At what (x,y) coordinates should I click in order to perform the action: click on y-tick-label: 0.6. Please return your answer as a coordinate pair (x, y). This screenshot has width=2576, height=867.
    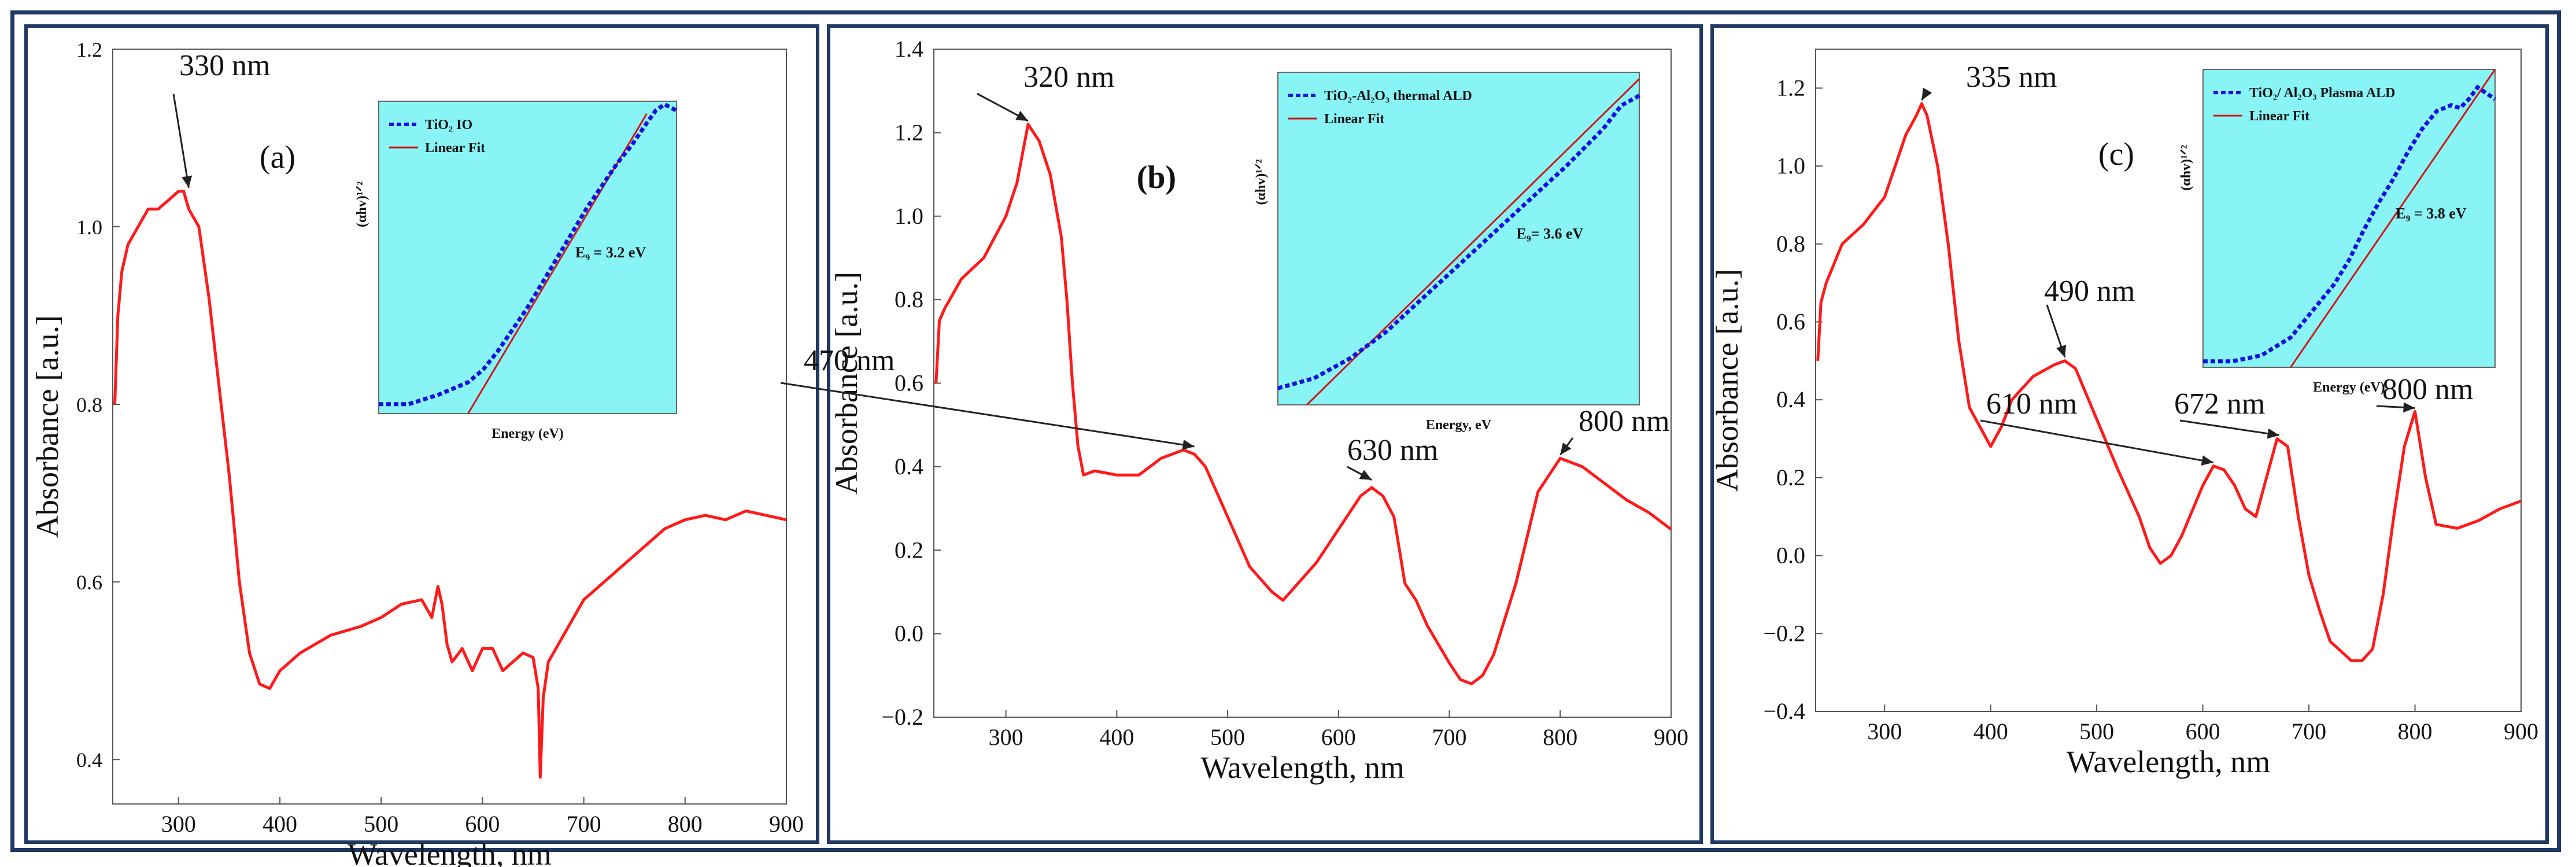
    Looking at the image, I should click on (1790, 321).